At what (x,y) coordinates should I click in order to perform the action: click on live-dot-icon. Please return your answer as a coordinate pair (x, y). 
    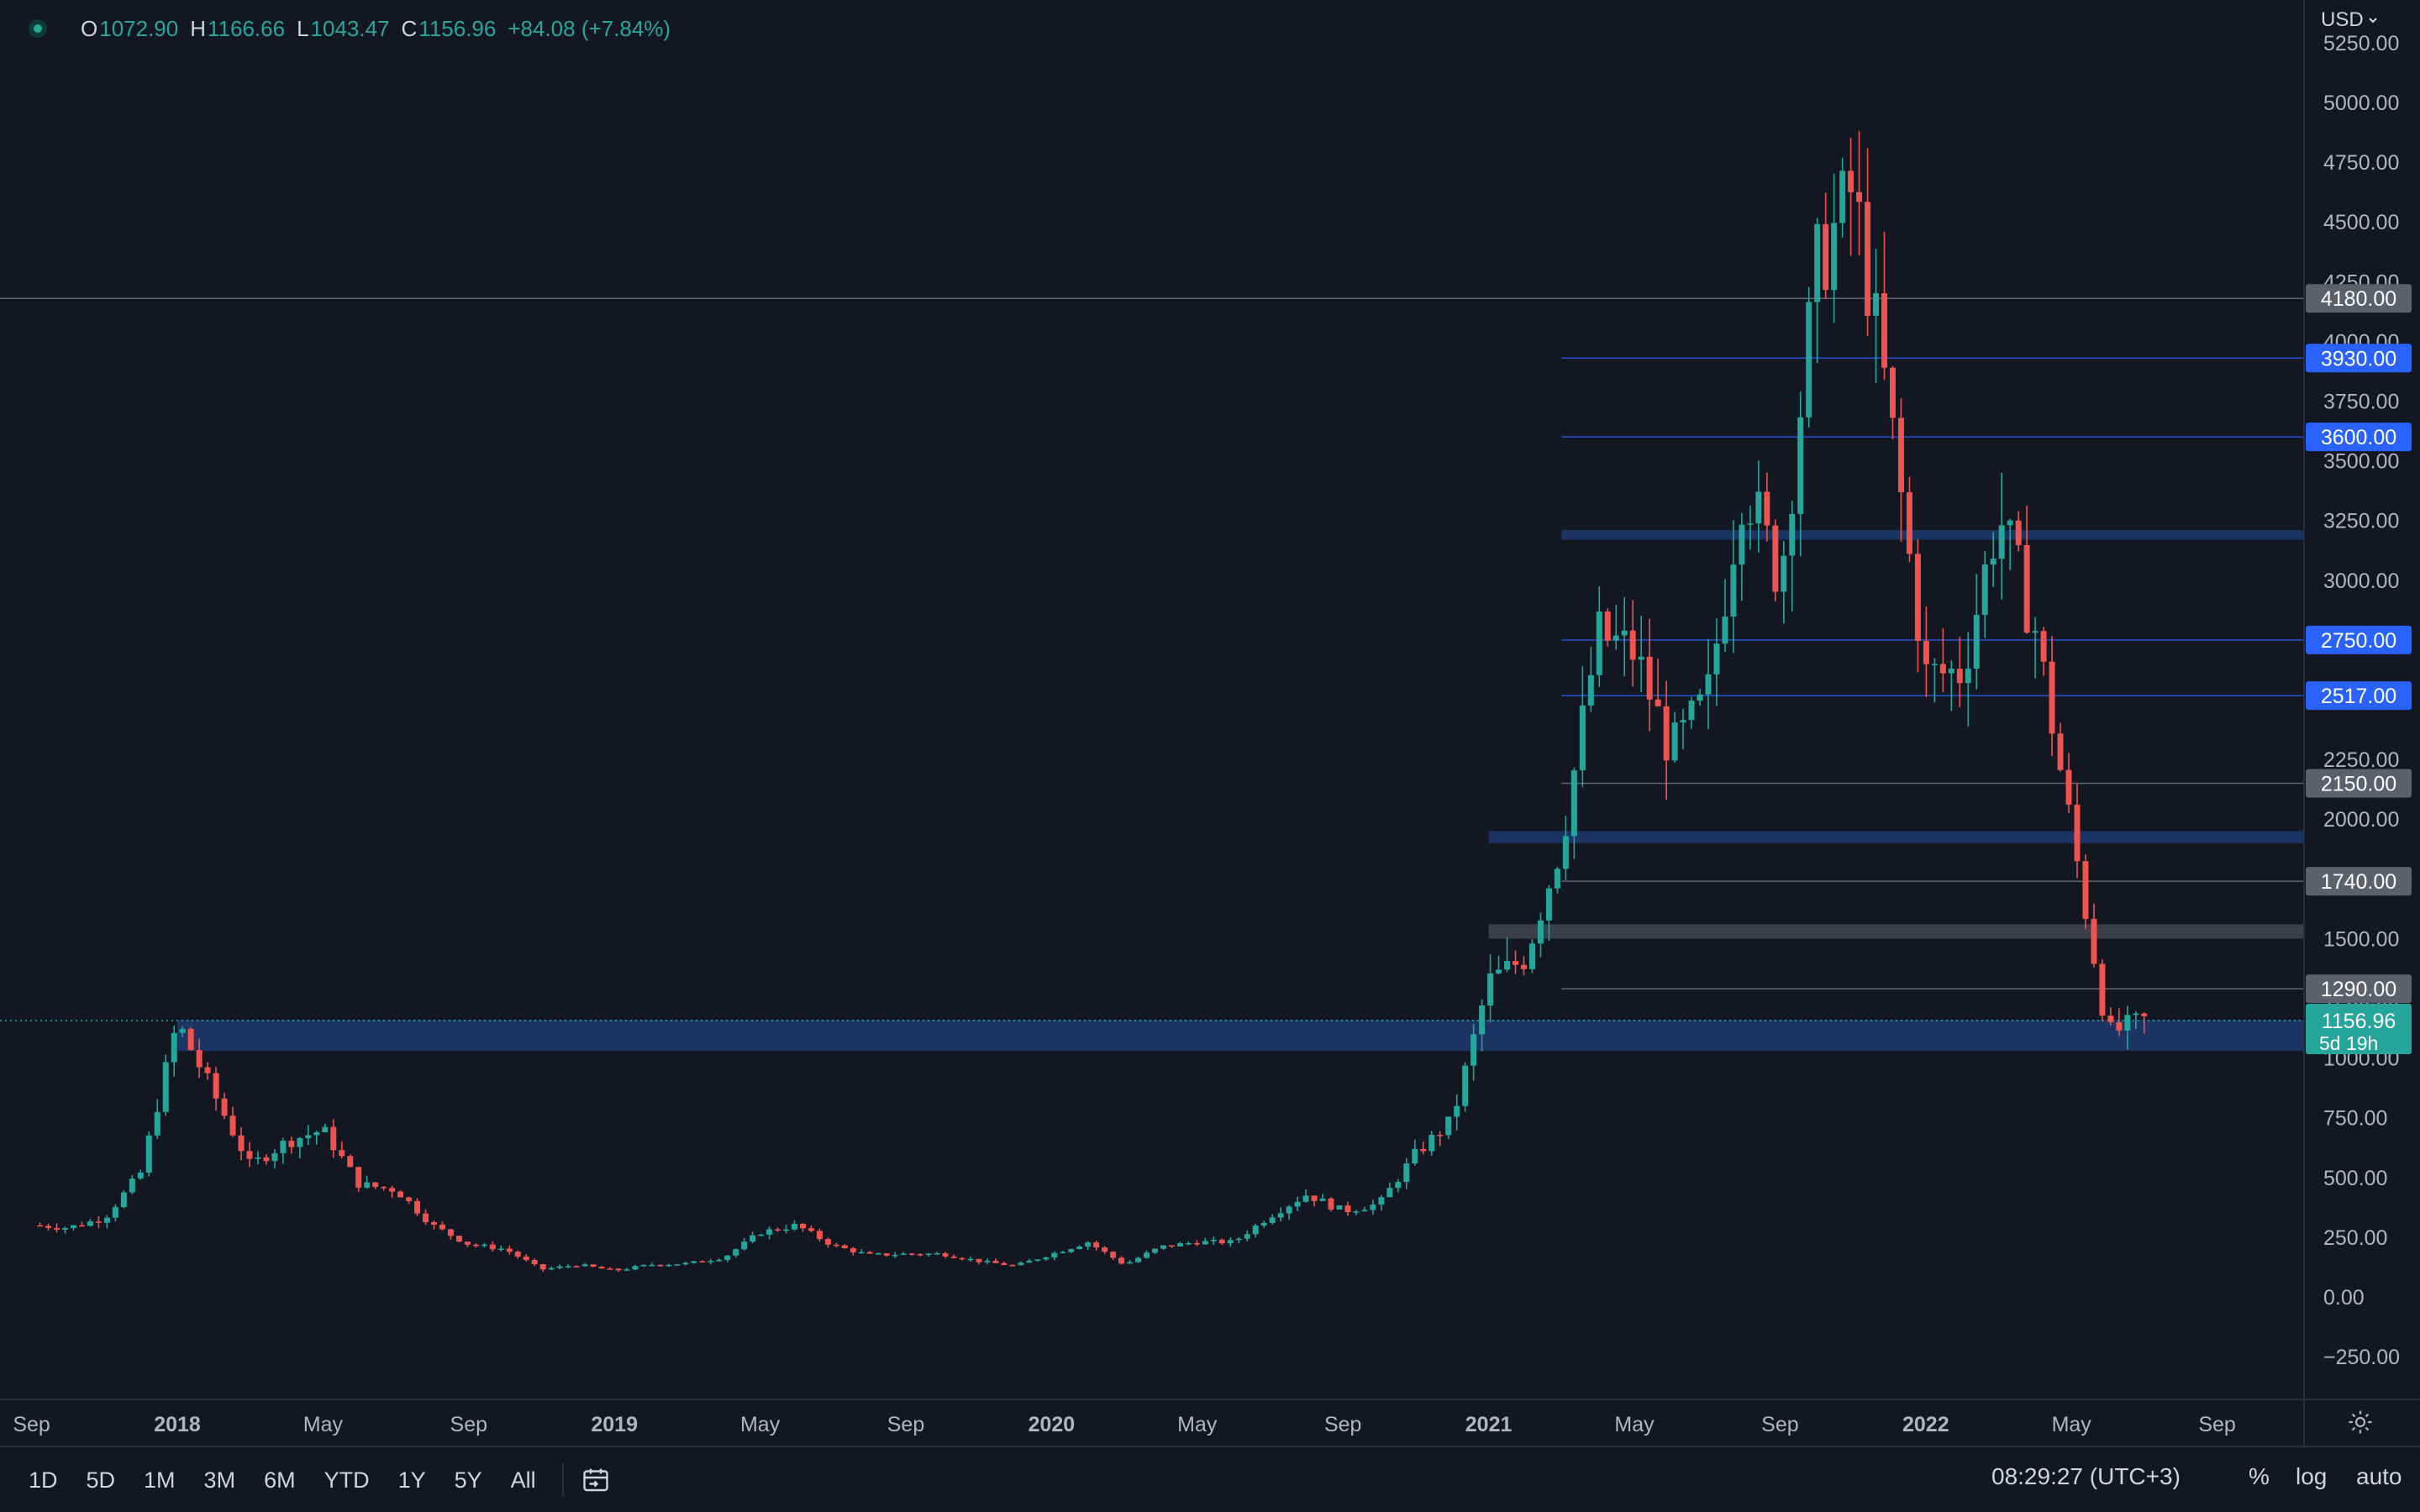
    Looking at the image, I should click on (38, 28).